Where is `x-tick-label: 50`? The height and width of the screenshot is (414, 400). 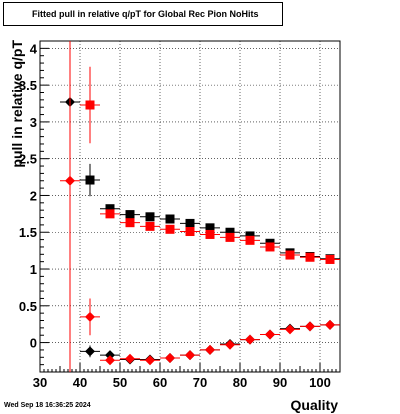
x-tick-label: 50 is located at coordinates (120, 382).